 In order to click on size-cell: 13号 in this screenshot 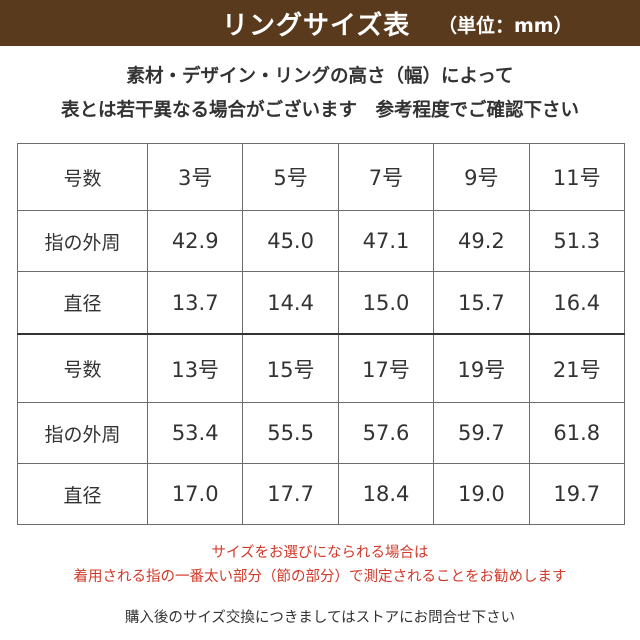, I will do `click(195, 368)`.